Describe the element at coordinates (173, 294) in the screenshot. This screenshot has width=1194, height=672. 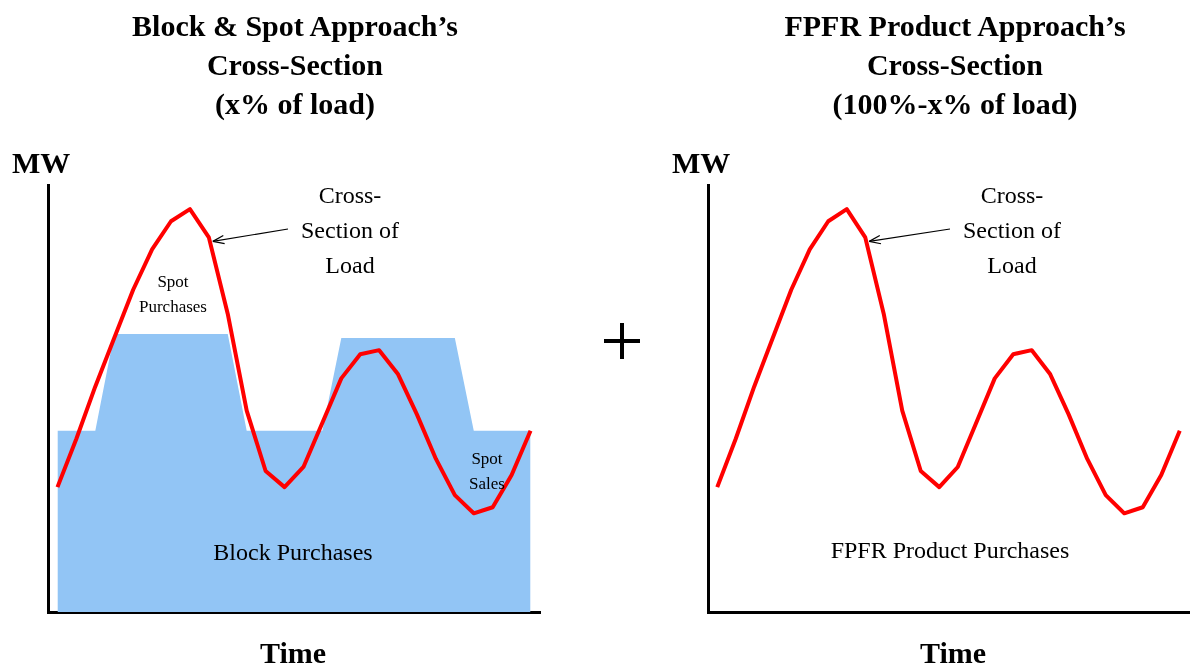
I see `annotation: Spot Purchases` at that location.